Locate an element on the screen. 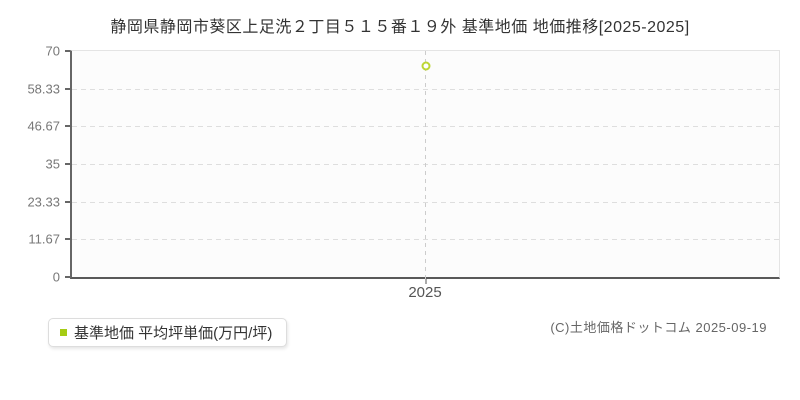  legend-box: 基準地価 平均坪単価(万円/坪) is located at coordinates (168, 332).